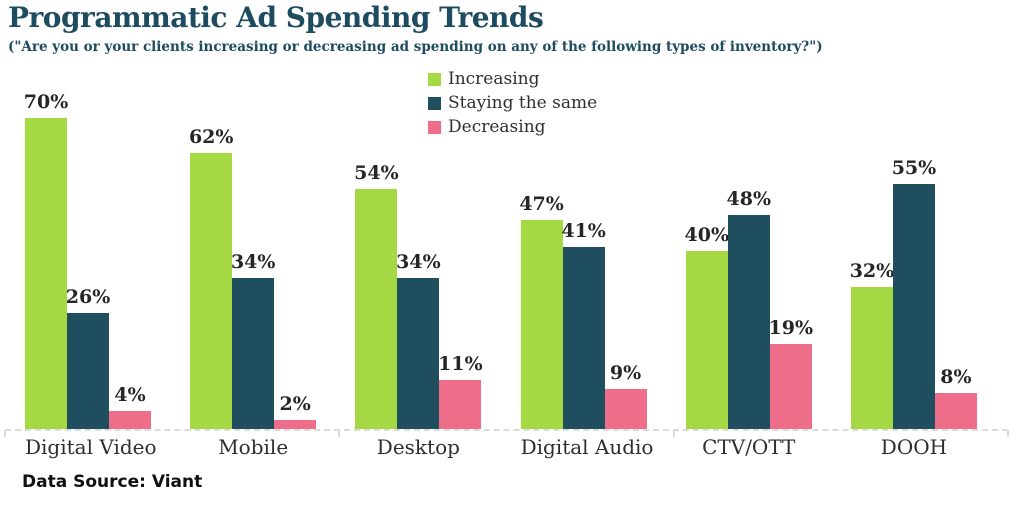  I want to click on bar-ctv-ott-decreasing, so click(790, 386).